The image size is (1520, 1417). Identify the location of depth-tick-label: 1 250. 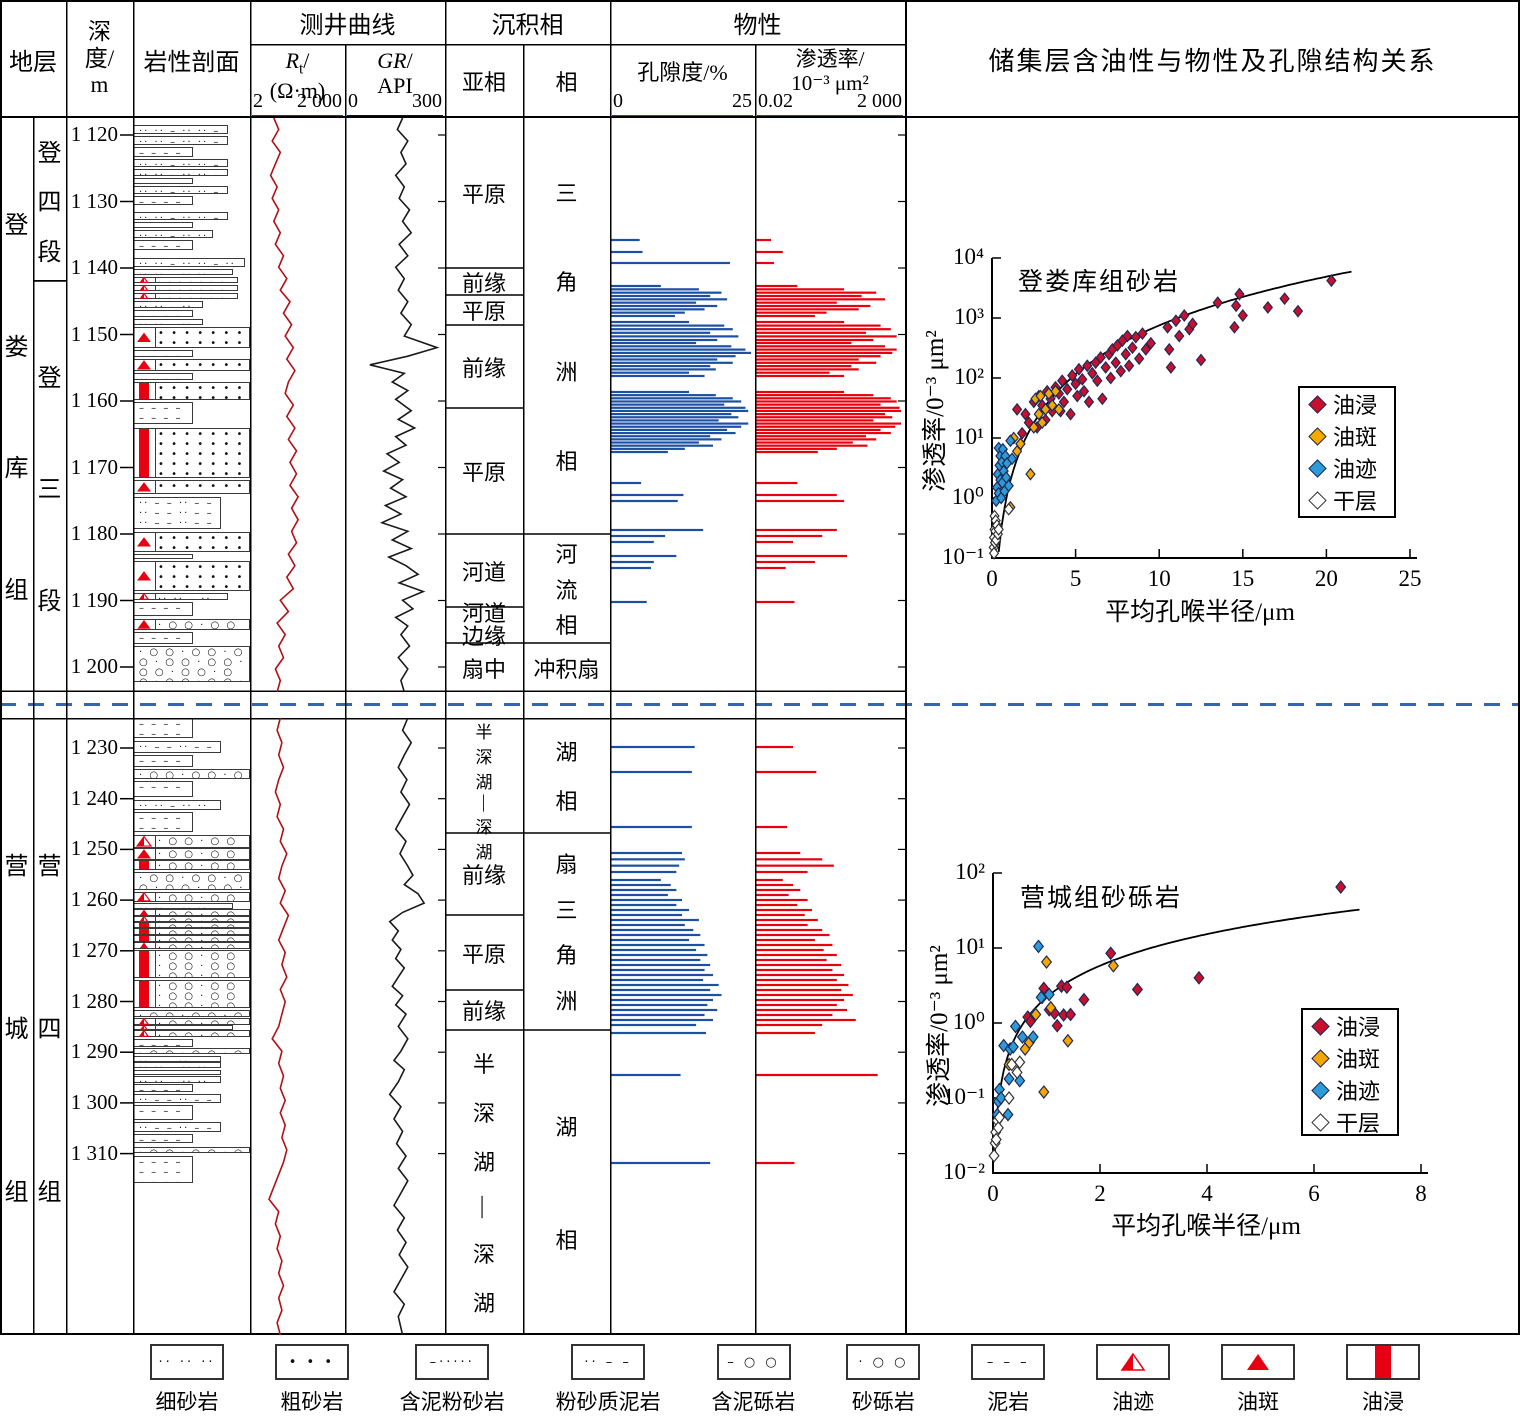
(94, 848).